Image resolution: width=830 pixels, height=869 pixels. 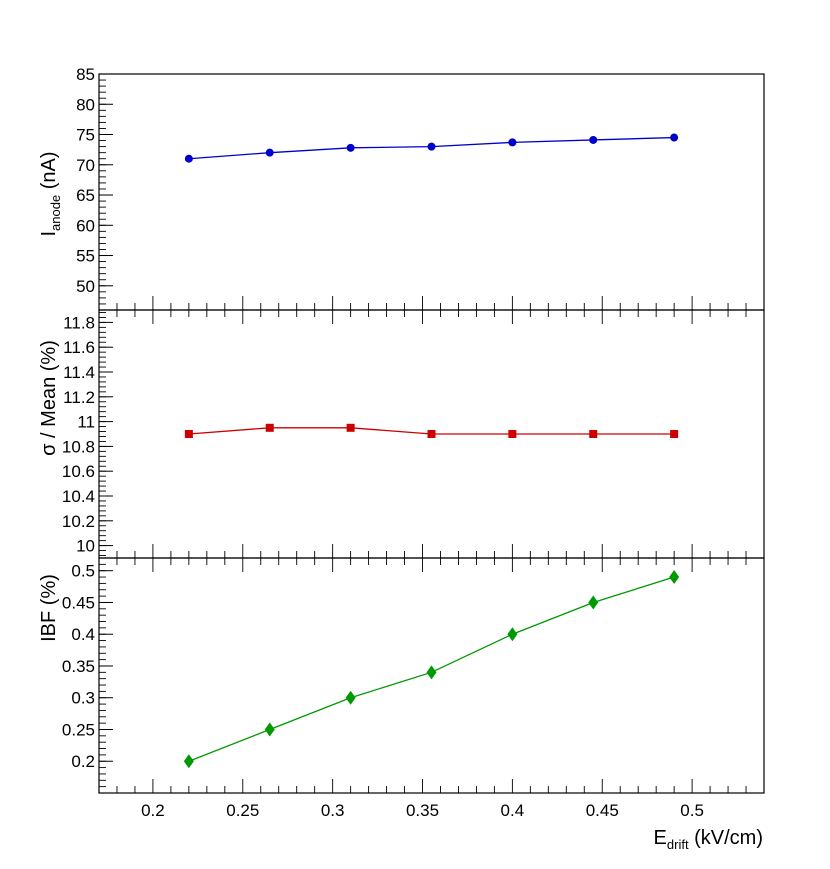 I want to click on x-tick-label: 0.5, so click(x=692, y=810).